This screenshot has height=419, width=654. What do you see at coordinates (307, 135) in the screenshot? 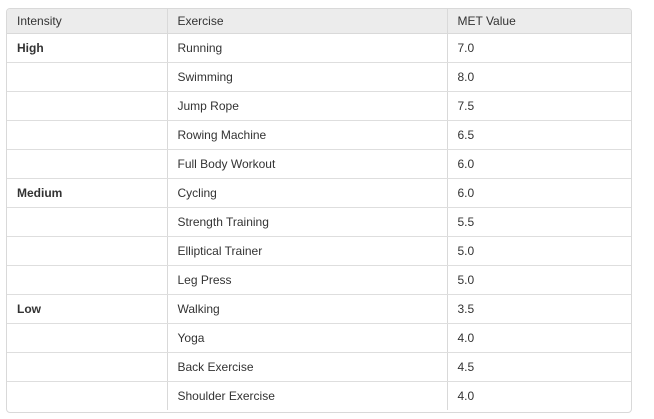
I see `exercise-cell: Rowing Machine` at bounding box center [307, 135].